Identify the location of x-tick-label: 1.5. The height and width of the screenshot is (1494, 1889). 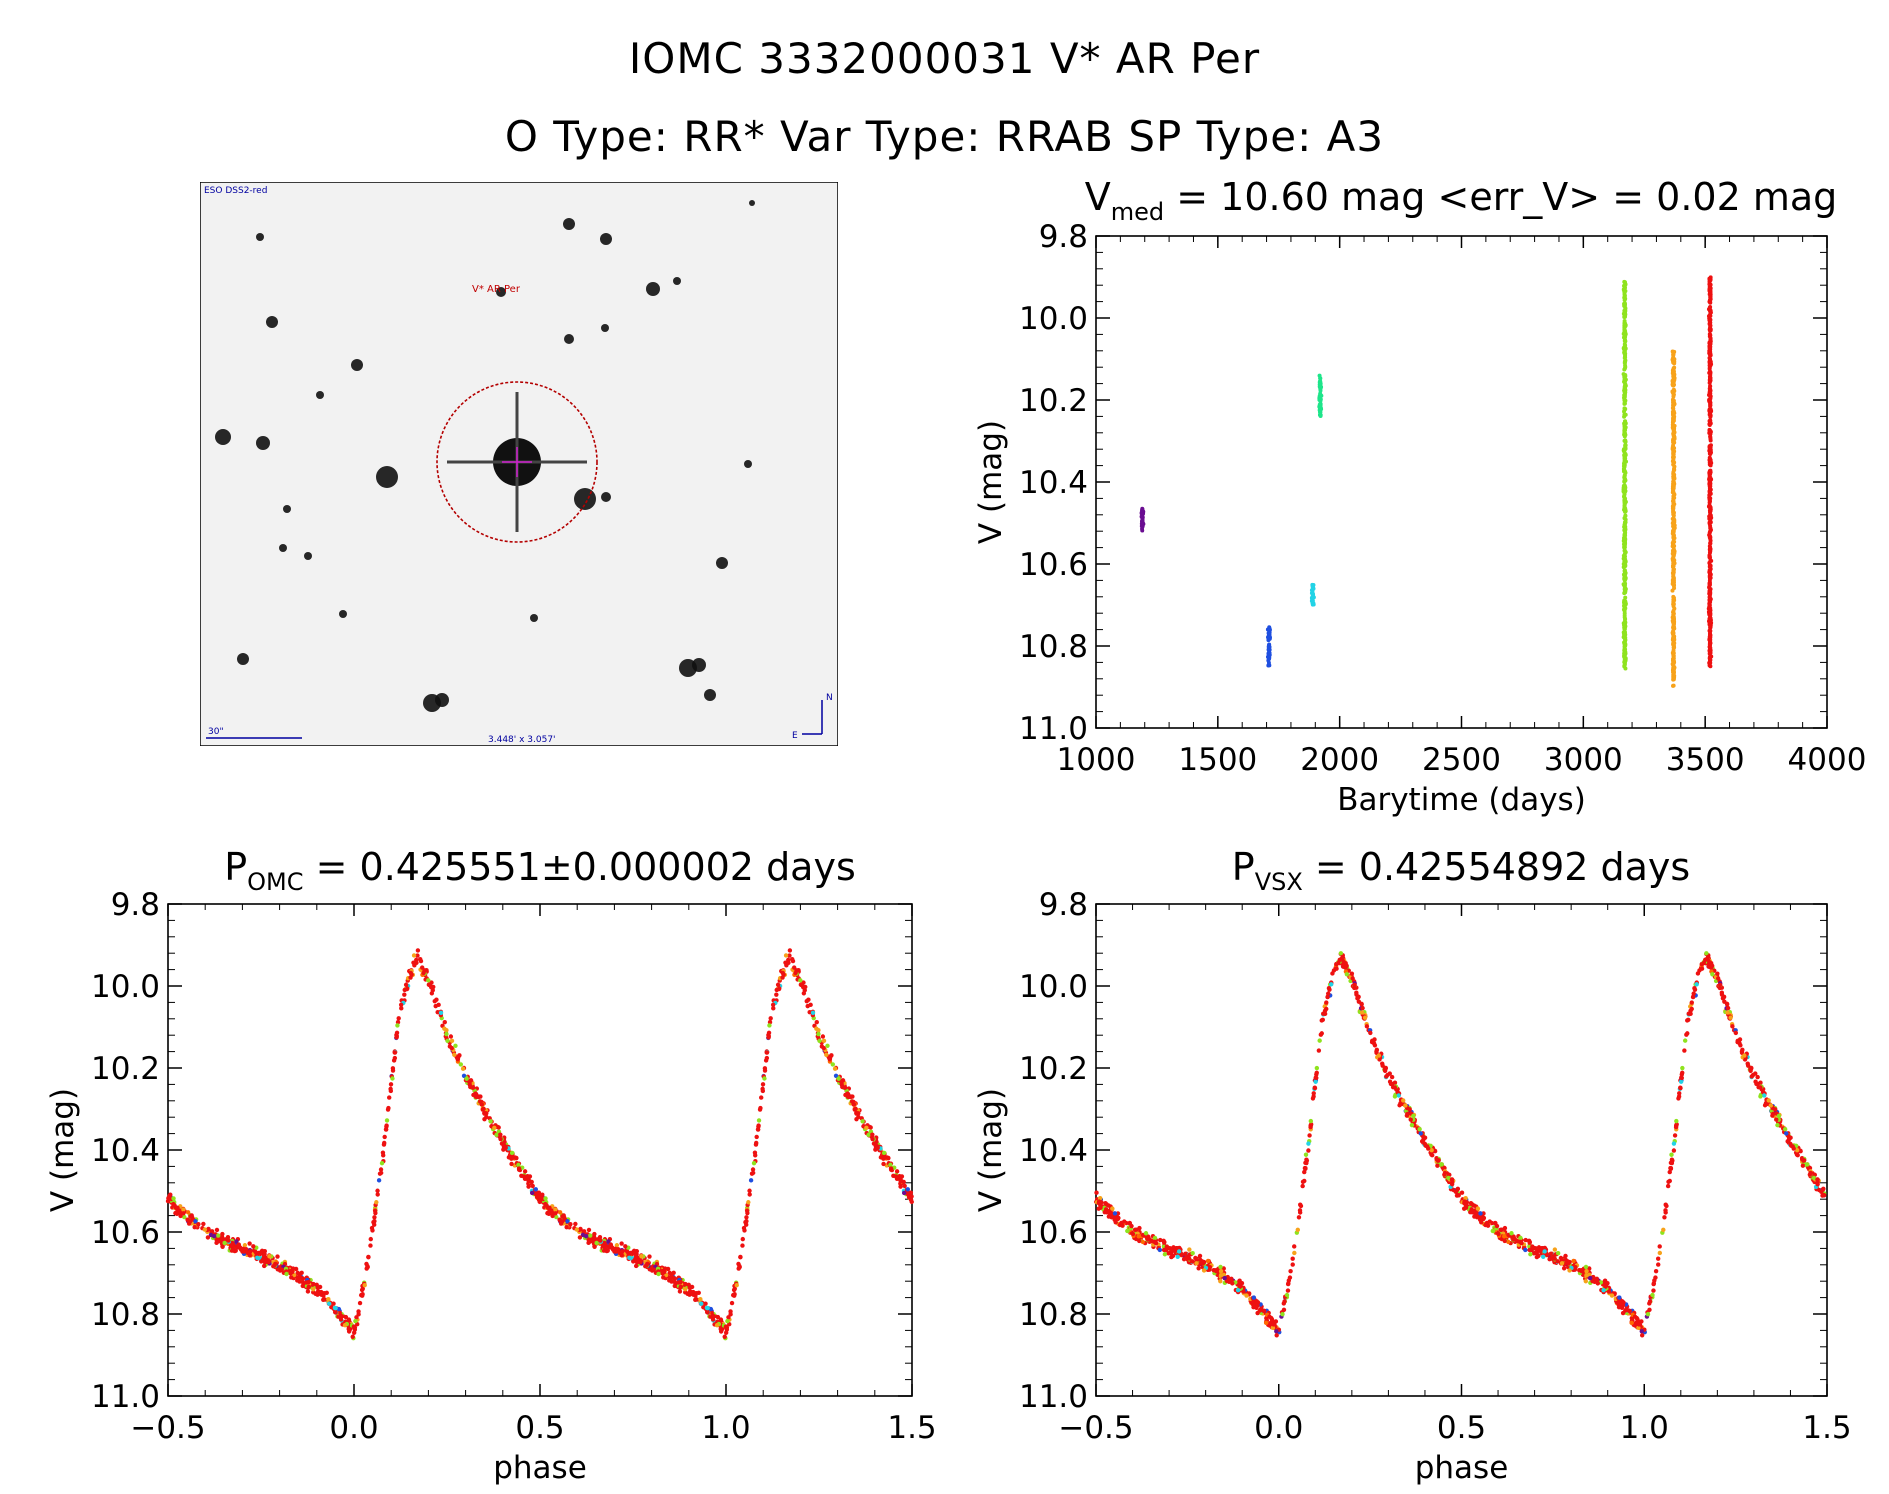
(1826, 1428).